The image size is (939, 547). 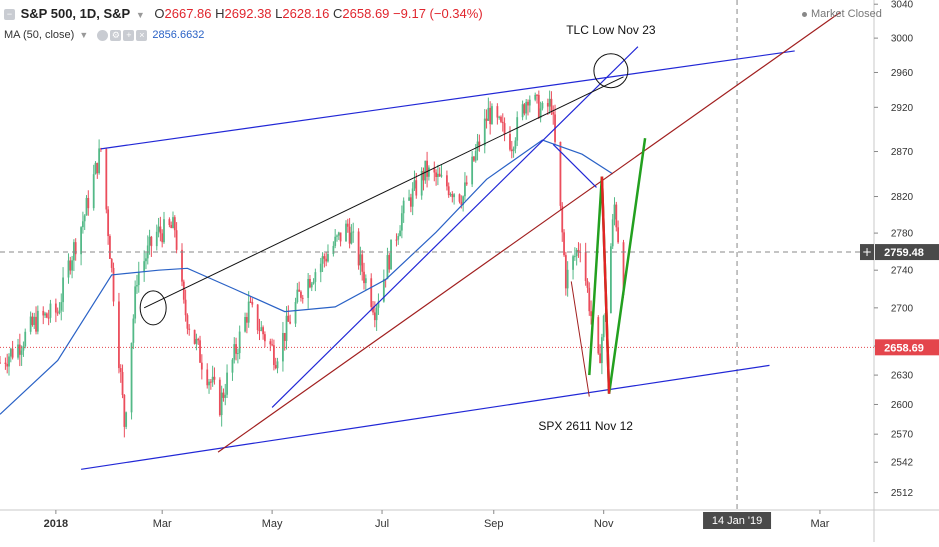 I want to click on last-price-tag-bg, so click(x=907, y=347).